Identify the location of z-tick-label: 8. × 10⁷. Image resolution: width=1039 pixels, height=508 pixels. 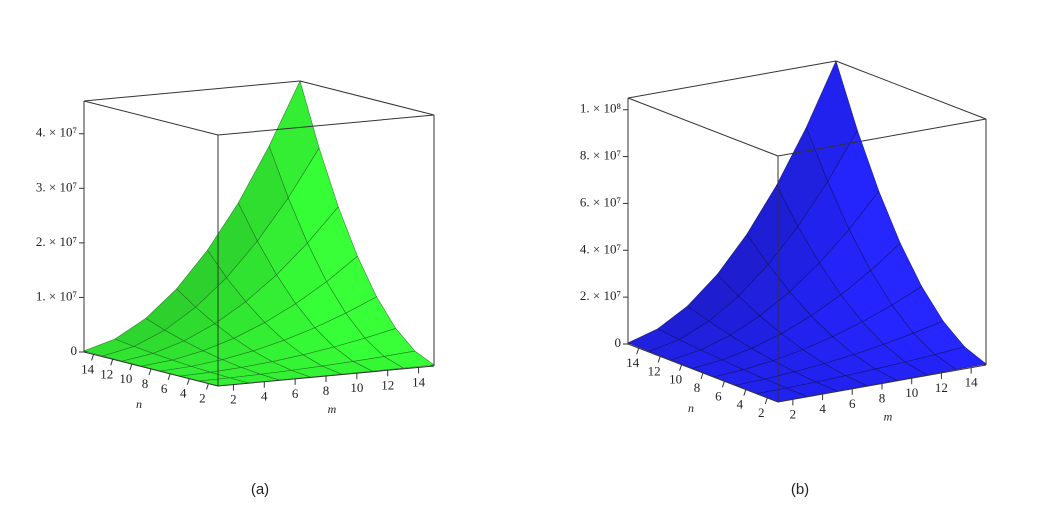
(600, 155).